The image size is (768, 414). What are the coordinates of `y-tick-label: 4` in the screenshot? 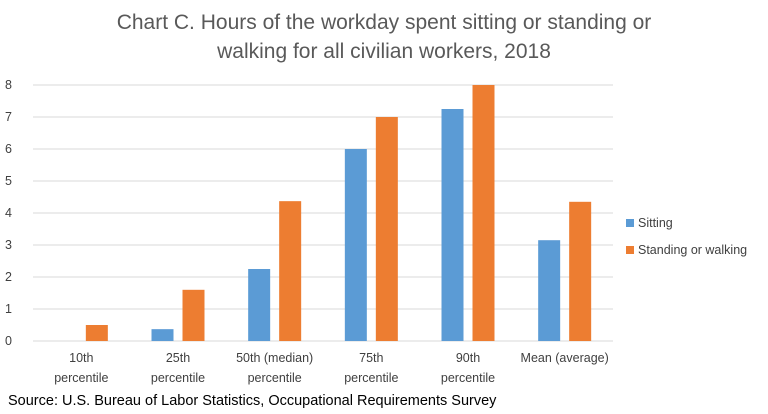 It's located at (8, 213).